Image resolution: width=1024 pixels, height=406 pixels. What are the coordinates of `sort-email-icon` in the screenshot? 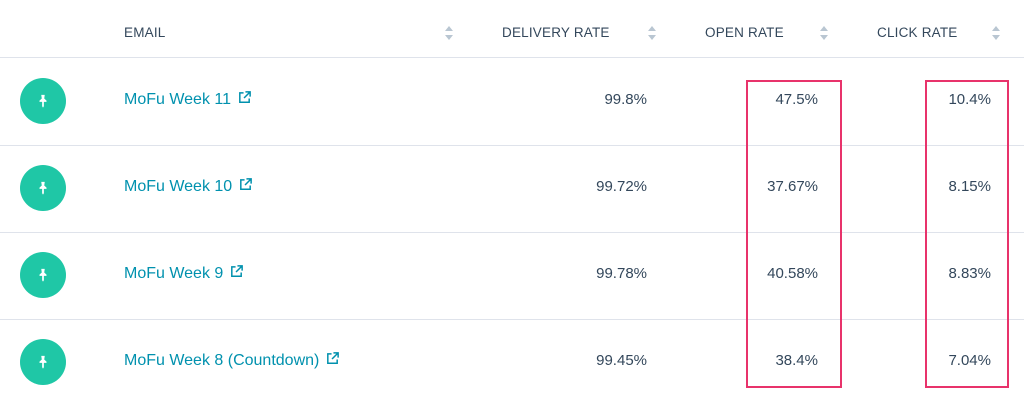 It's located at (449, 33).